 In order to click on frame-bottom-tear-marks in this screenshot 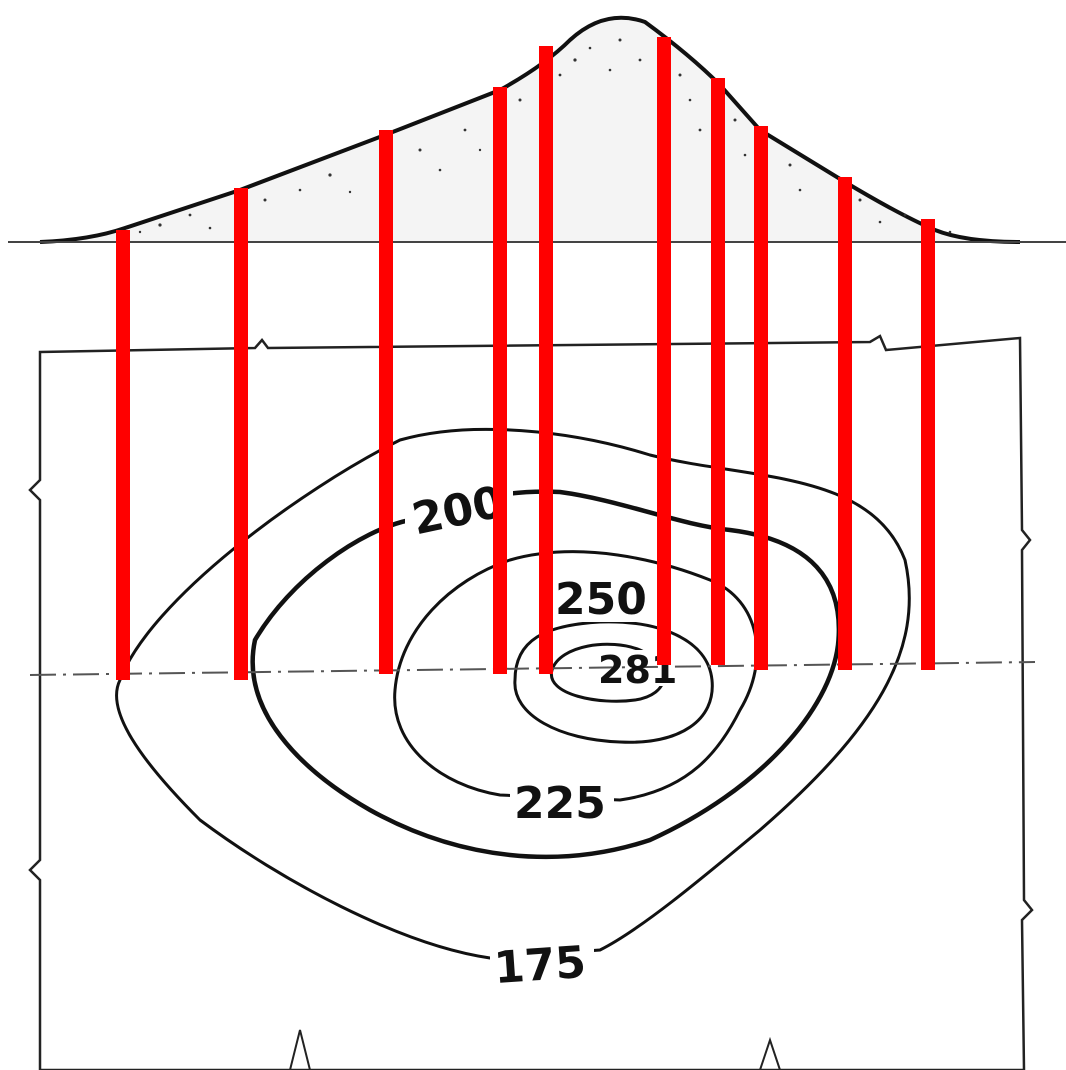, I will do `click(535, 1049)`.